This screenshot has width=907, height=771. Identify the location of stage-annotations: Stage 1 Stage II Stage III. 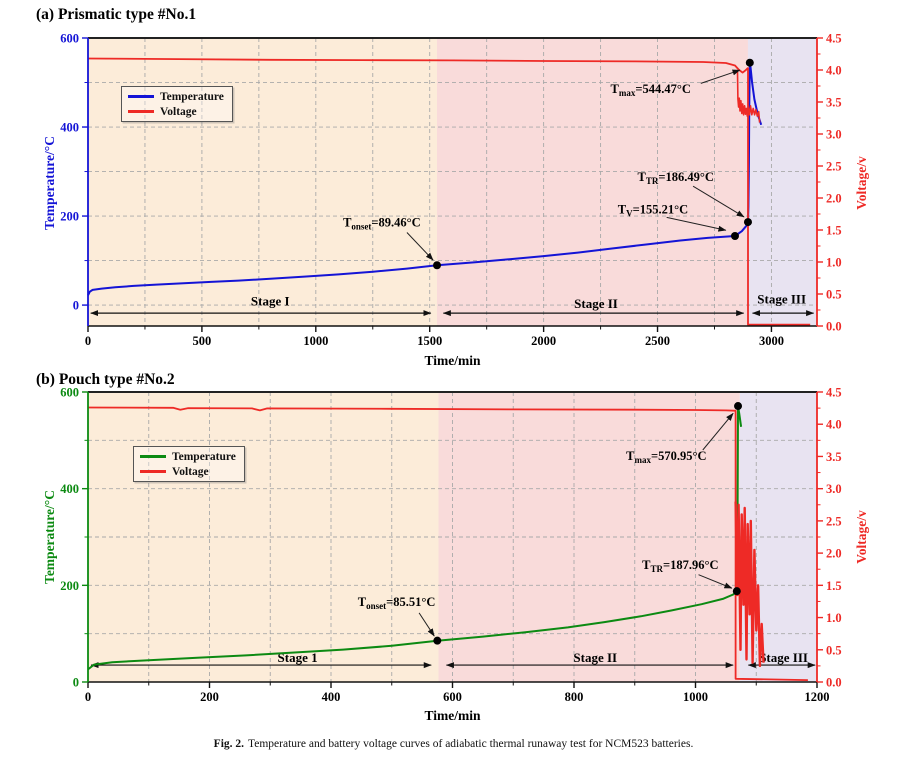
(453, 659).